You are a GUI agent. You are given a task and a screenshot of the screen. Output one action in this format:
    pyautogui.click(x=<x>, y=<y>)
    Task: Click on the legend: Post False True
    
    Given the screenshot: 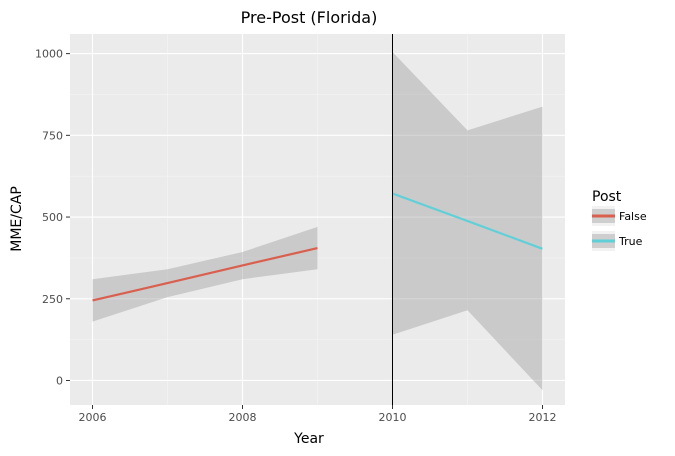 What is the action you would take?
    pyautogui.click(x=619, y=220)
    